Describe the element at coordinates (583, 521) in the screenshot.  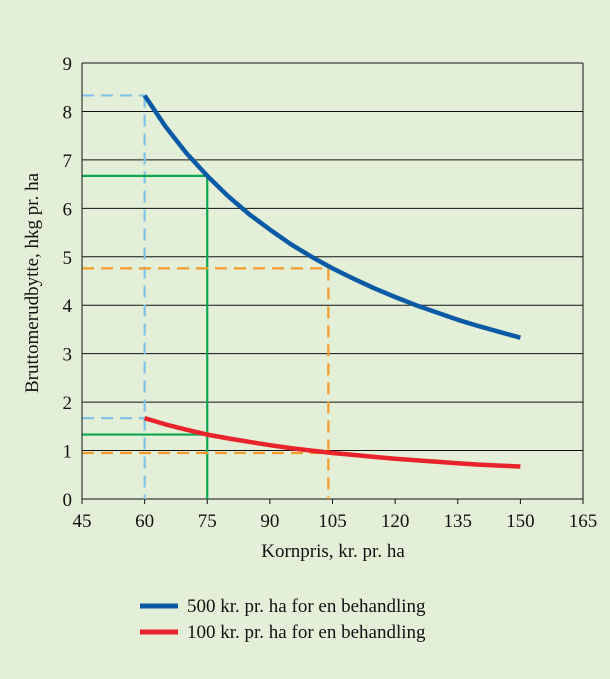
I see `x-tick-label-8: 165` at that location.